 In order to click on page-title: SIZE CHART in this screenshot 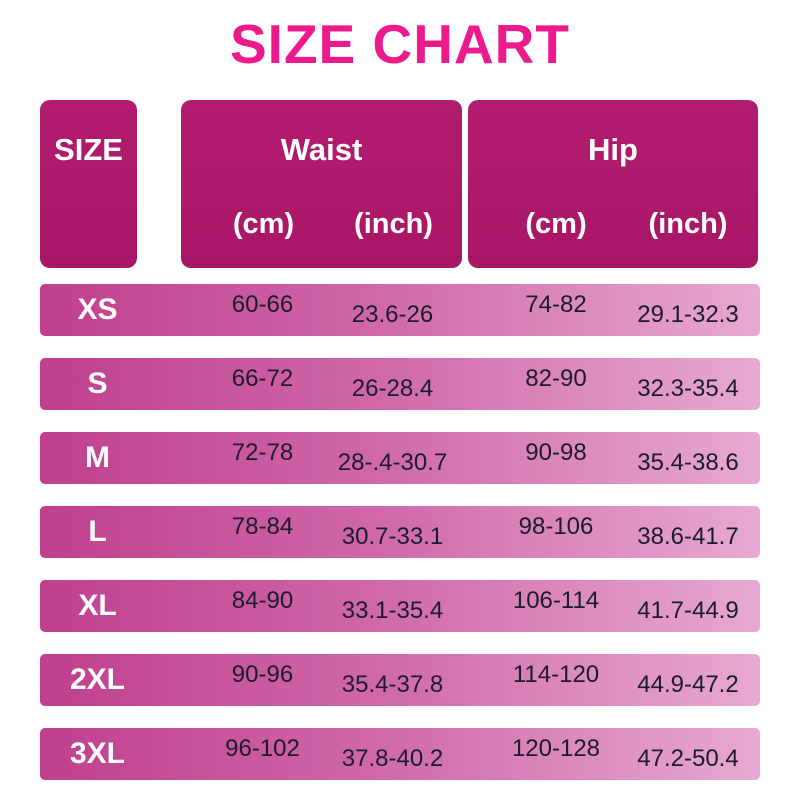, I will do `click(400, 44)`.